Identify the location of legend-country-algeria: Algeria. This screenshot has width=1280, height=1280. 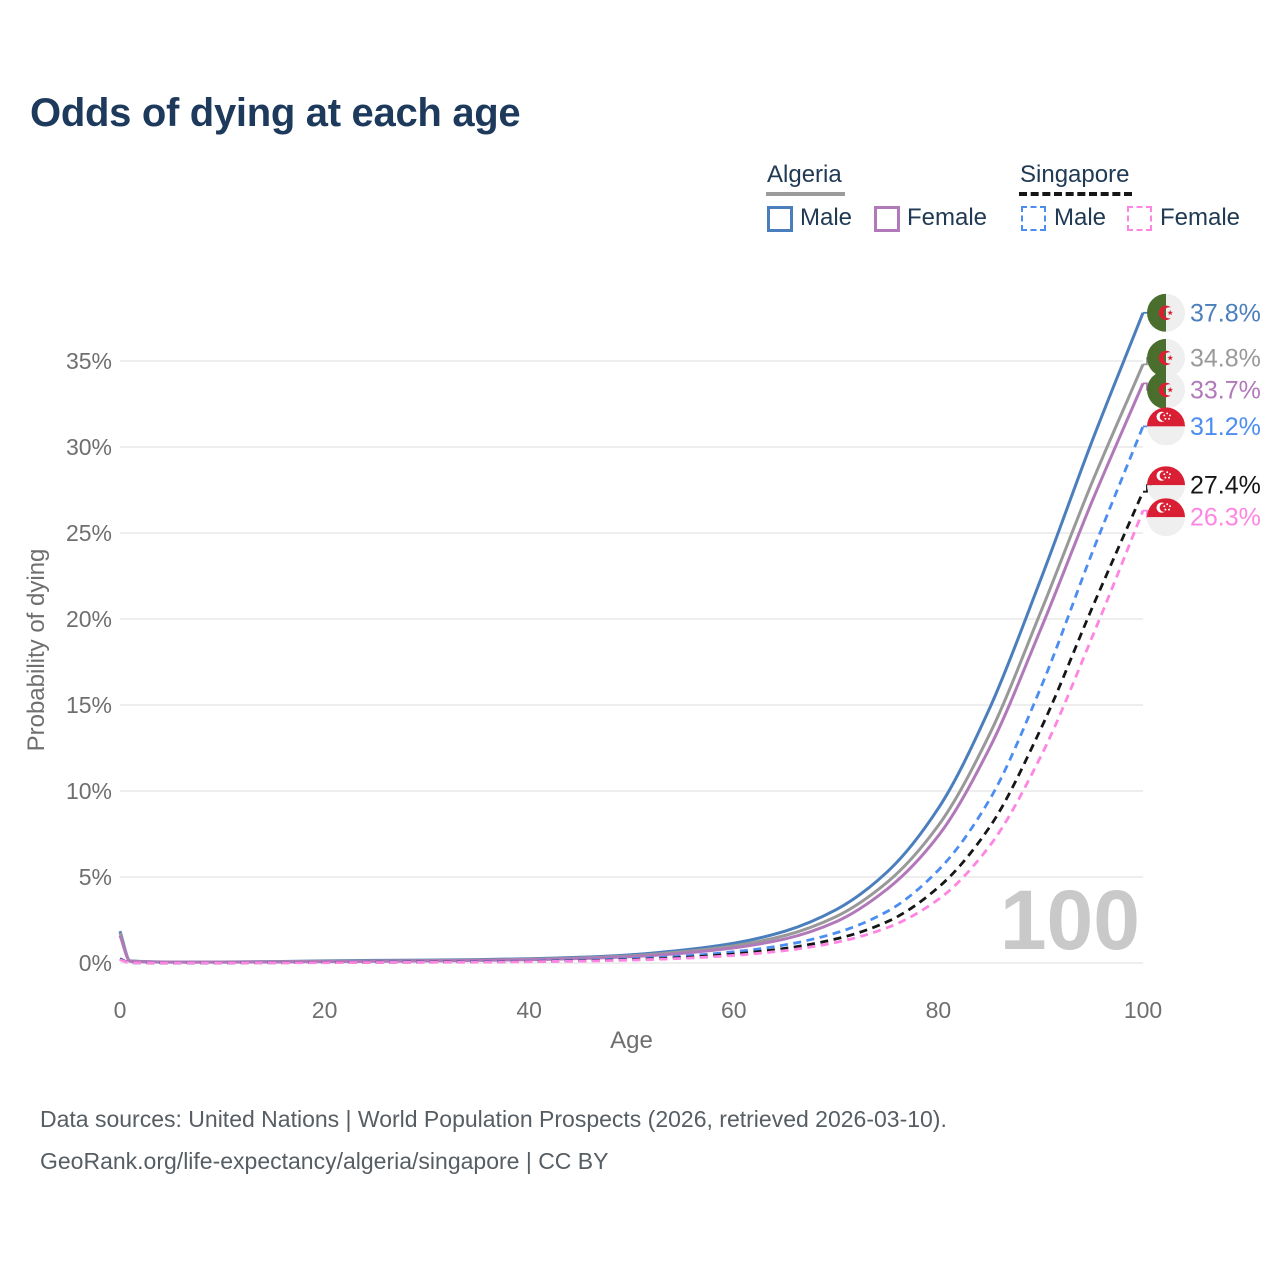
(805, 178).